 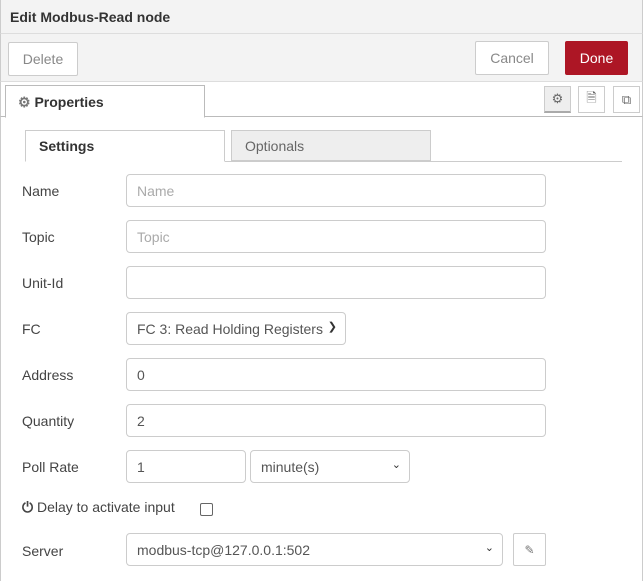 I want to click on delay-text: Delay to activate input, so click(x=105, y=507).